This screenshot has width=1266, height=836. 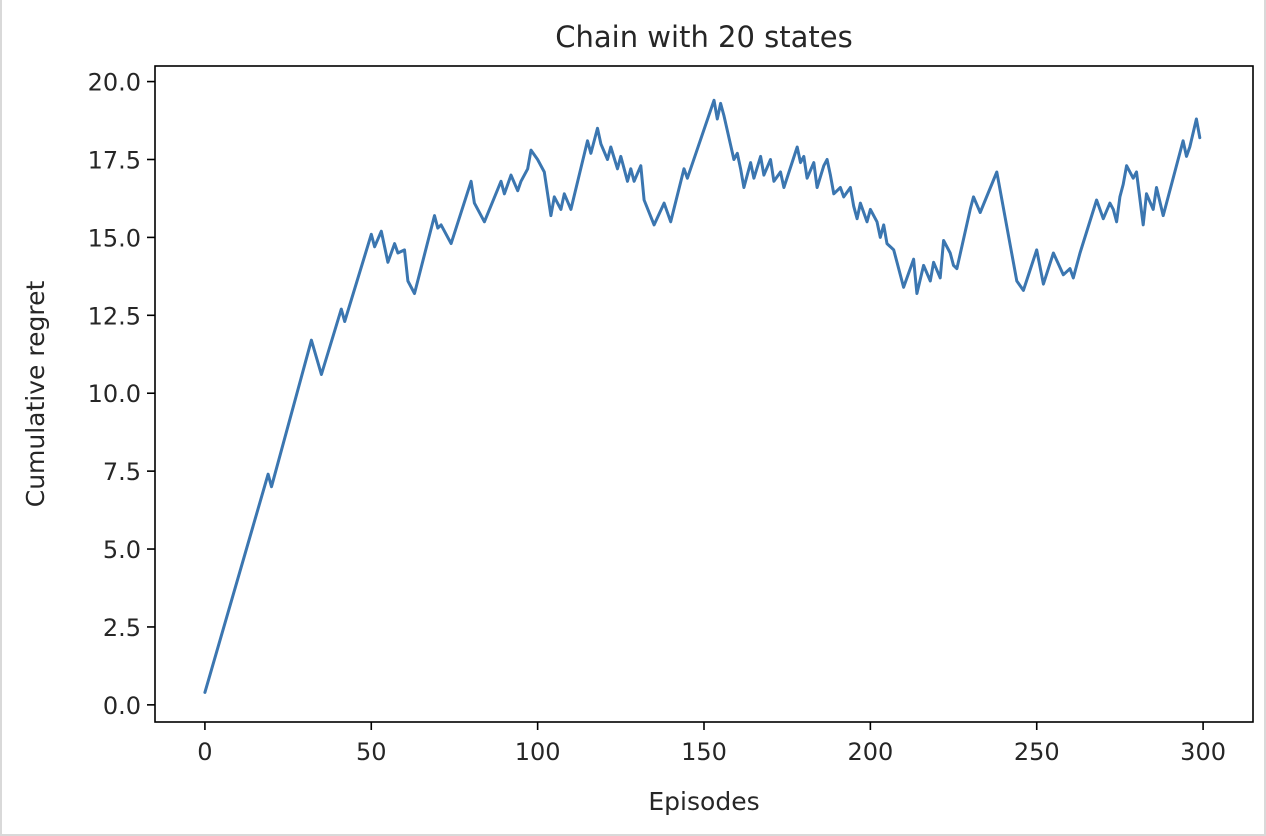 I want to click on y-tick-label: 0.0, so click(x=122, y=706).